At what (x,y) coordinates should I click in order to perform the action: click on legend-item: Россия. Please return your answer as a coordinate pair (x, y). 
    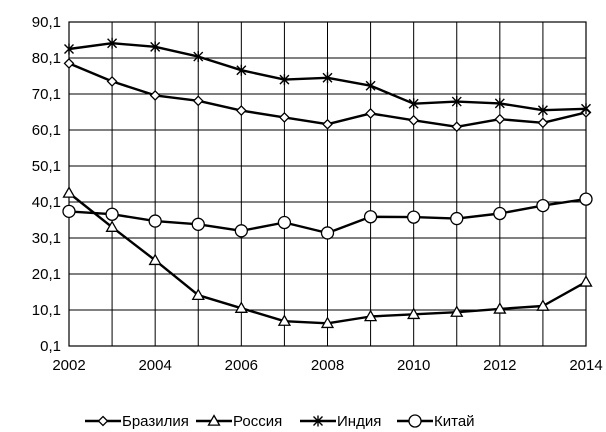
    Looking at the image, I should click on (239, 421).